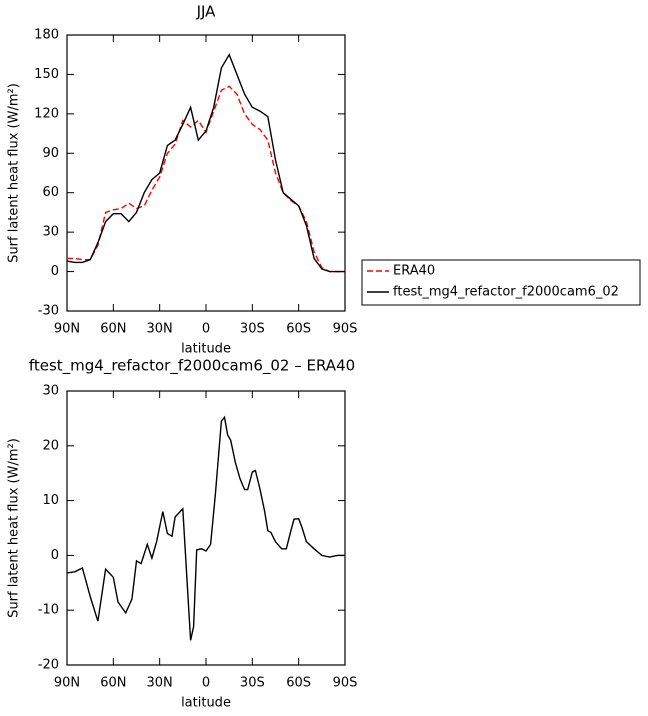 The height and width of the screenshot is (716, 648). Describe the element at coordinates (501, 282) in the screenshot. I see `legend-box` at that location.